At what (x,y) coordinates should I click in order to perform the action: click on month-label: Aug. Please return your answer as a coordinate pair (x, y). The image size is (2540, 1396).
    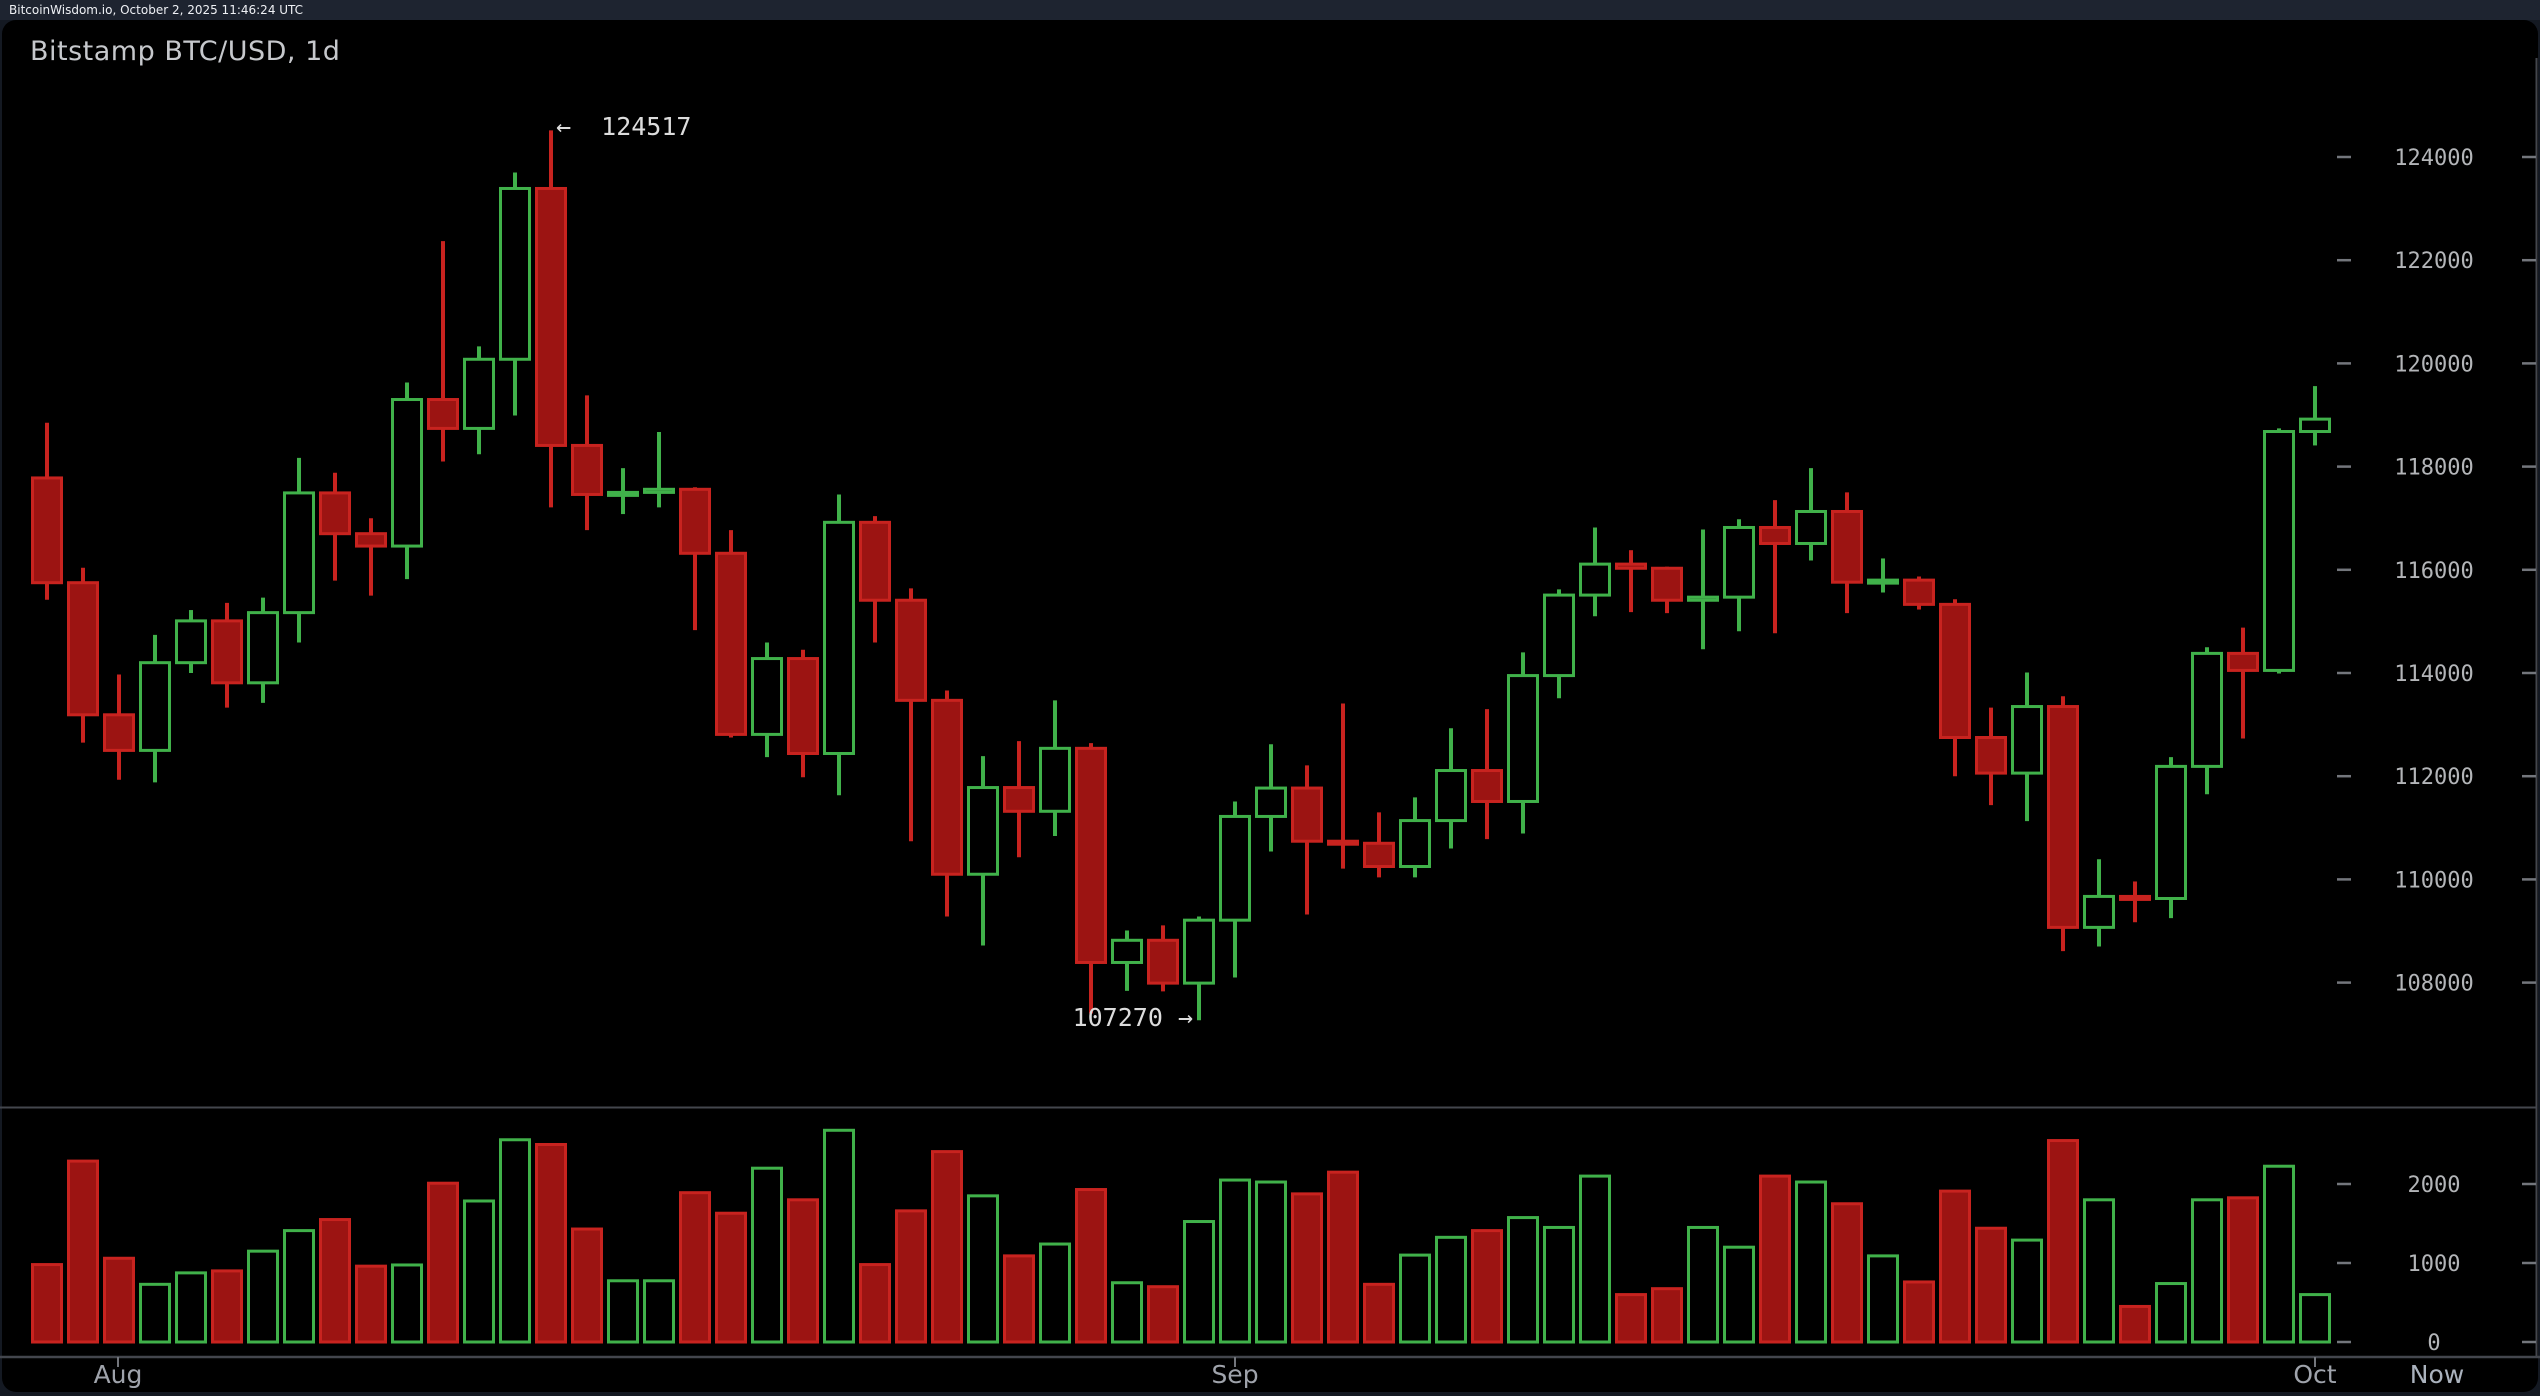
    Looking at the image, I should click on (118, 1374).